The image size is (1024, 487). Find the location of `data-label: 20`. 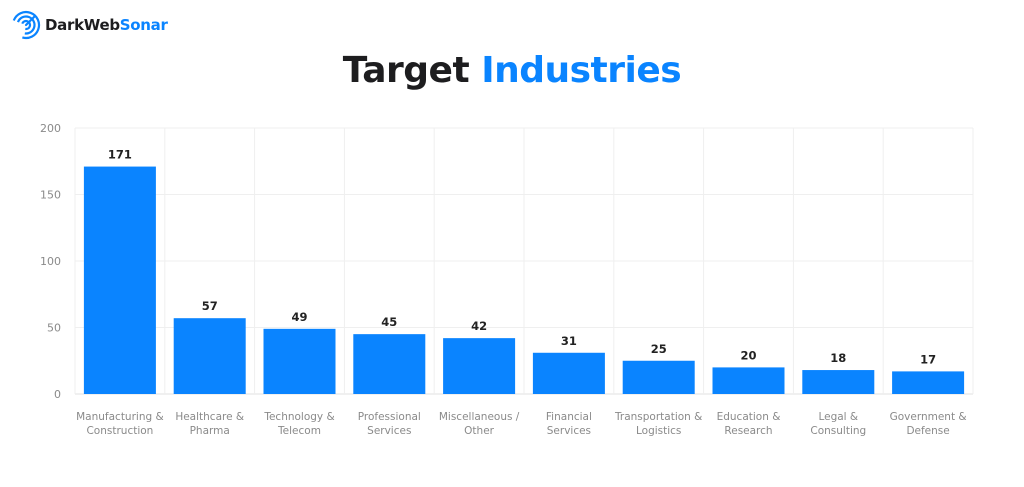

data-label: 20 is located at coordinates (748, 355).